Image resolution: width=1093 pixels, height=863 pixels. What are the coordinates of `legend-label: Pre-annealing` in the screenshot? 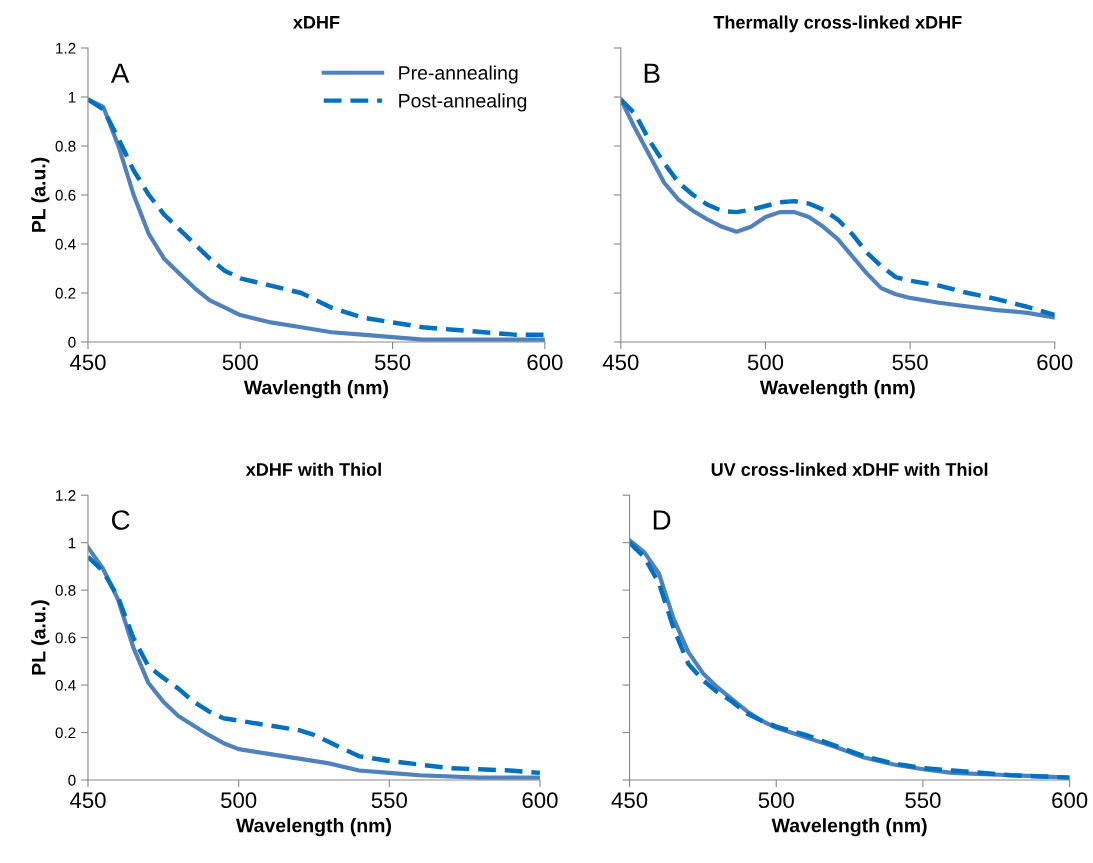 It's located at (458, 74).